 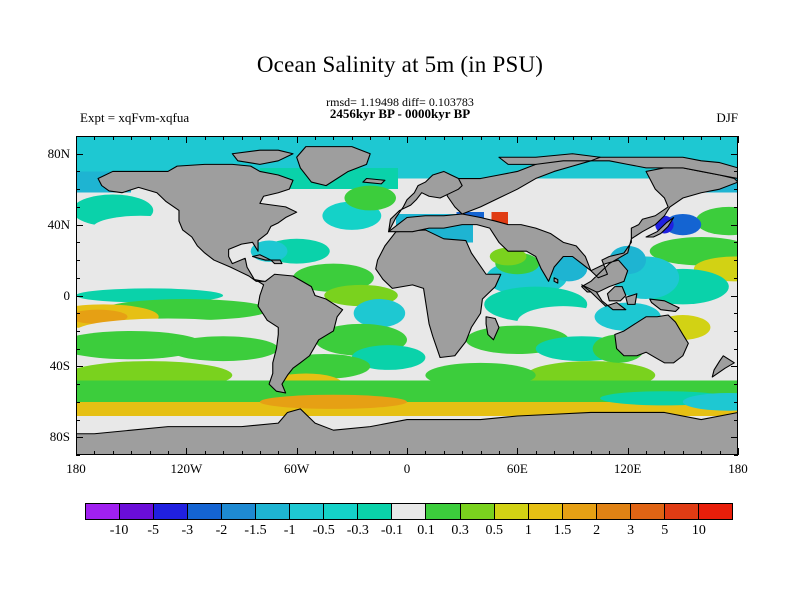 What do you see at coordinates (255, 530) in the screenshot?
I see `colorbar-tick--1.5: -1.5` at bounding box center [255, 530].